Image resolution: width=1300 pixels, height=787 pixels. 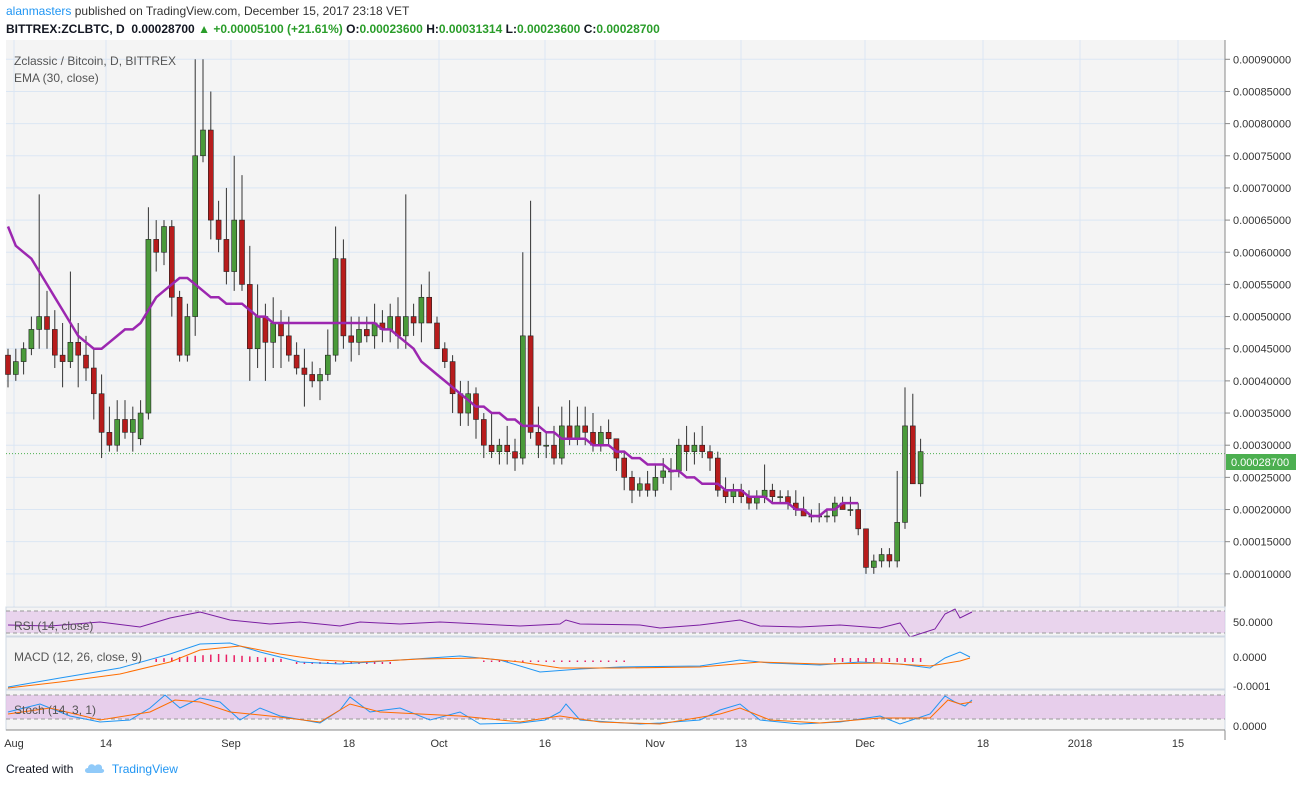 What do you see at coordinates (615, 622) in the screenshot?
I see `rsi-band` at bounding box center [615, 622].